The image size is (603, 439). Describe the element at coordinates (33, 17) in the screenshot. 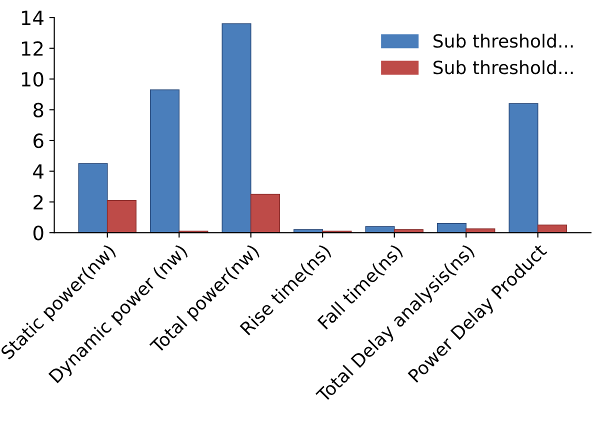

I see `y-tick-label: 14` at that location.